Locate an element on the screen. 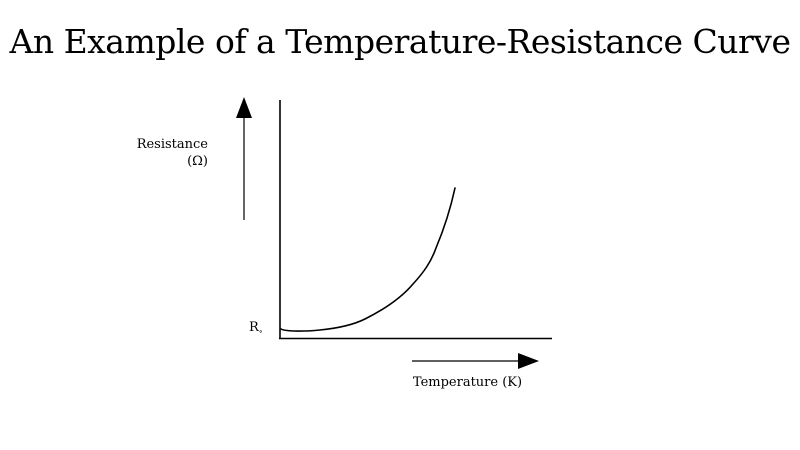 This screenshot has height=450, width=800. x-direction-arrow-head is located at coordinates (528, 361).